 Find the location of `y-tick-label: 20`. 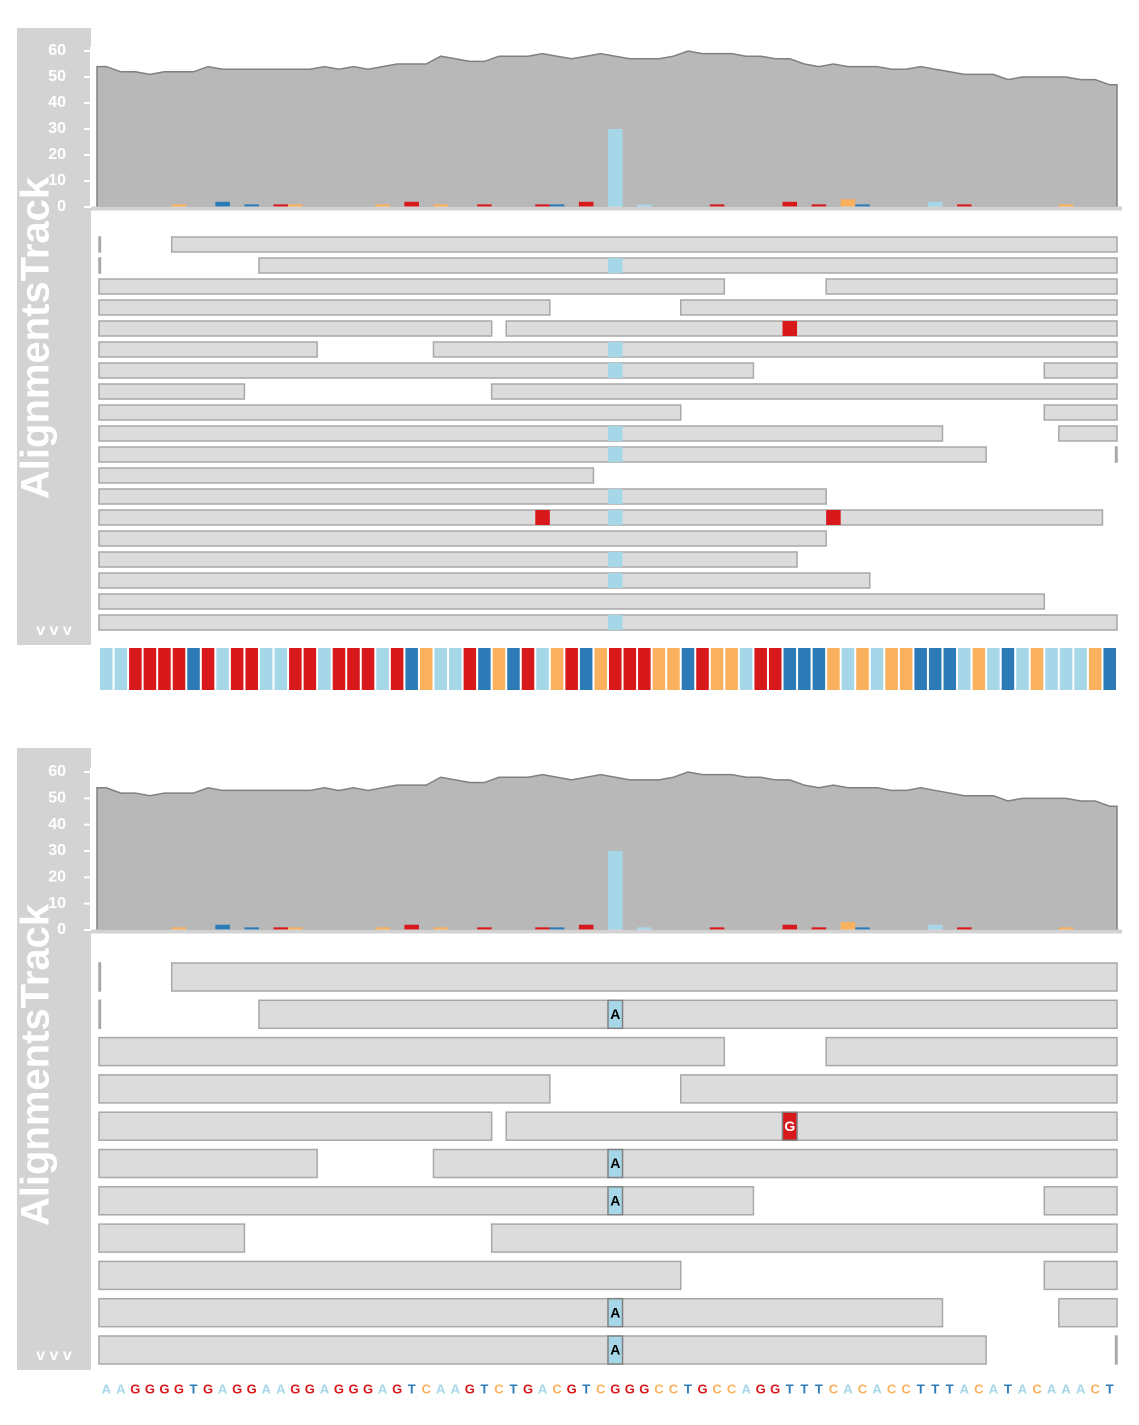

y-tick-label: 20 is located at coordinates (57, 154).